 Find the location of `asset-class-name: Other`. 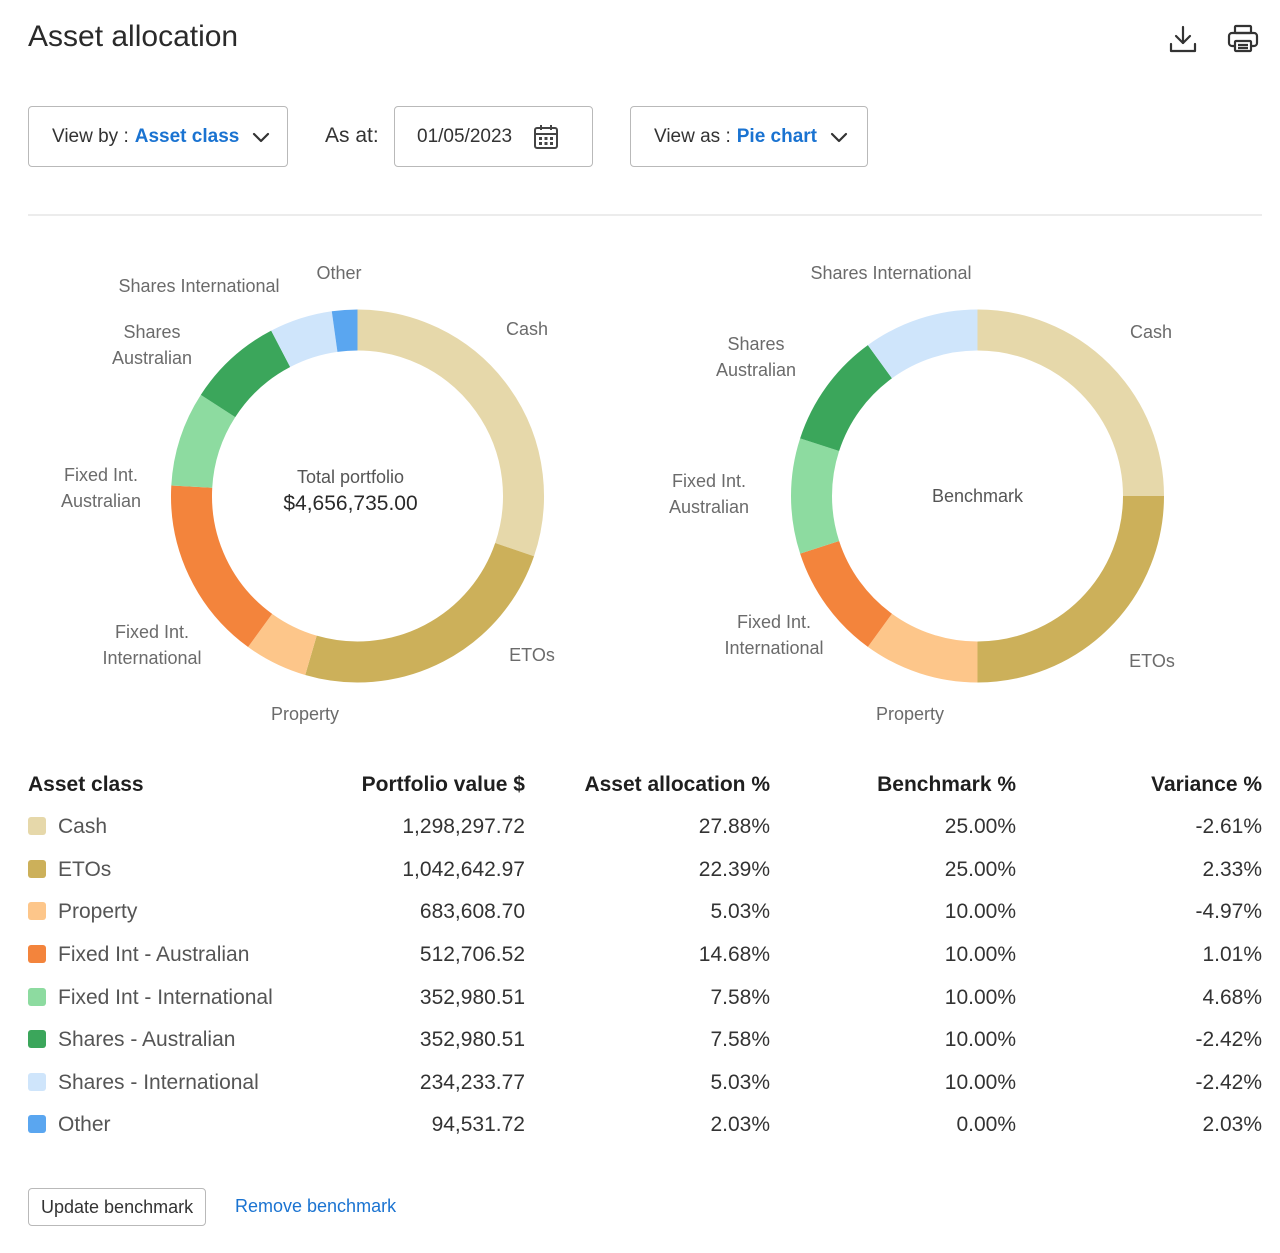

asset-class-name: Other is located at coordinates (84, 1125).